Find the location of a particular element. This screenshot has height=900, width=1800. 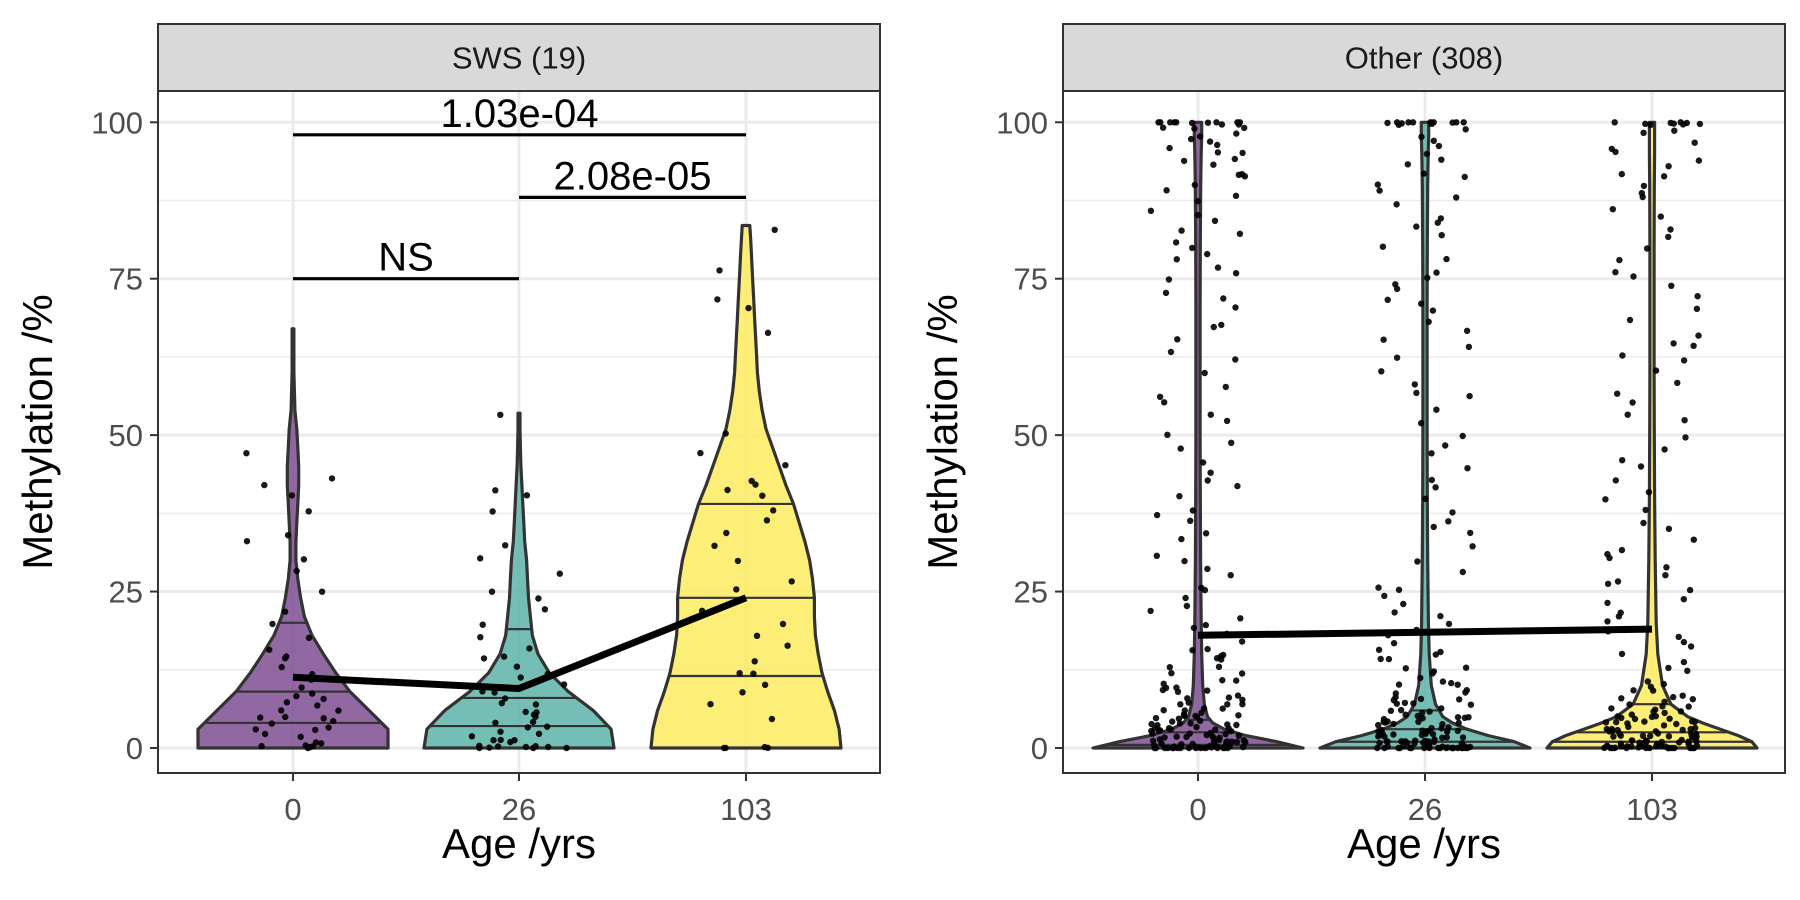

significance-label: 2.08e-05 is located at coordinates (633, 176).